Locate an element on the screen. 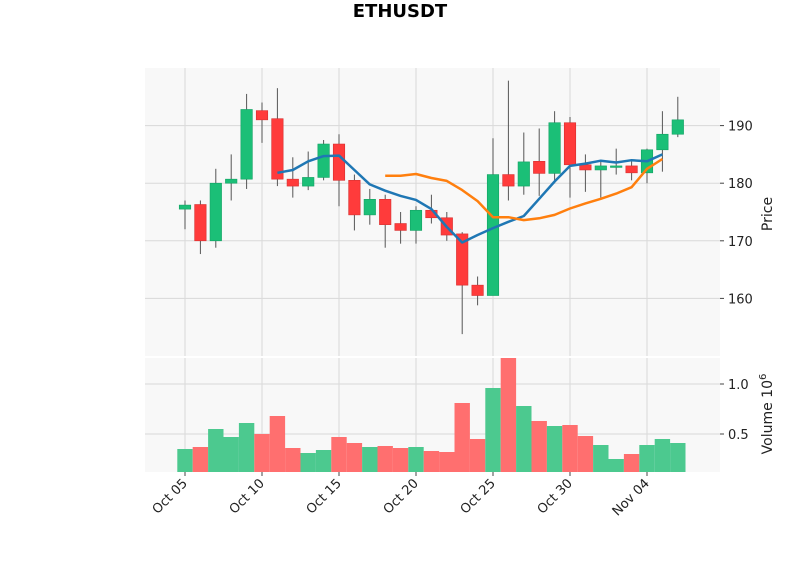  volume-axis-label: Volume 106 is located at coordinates (767, 414).